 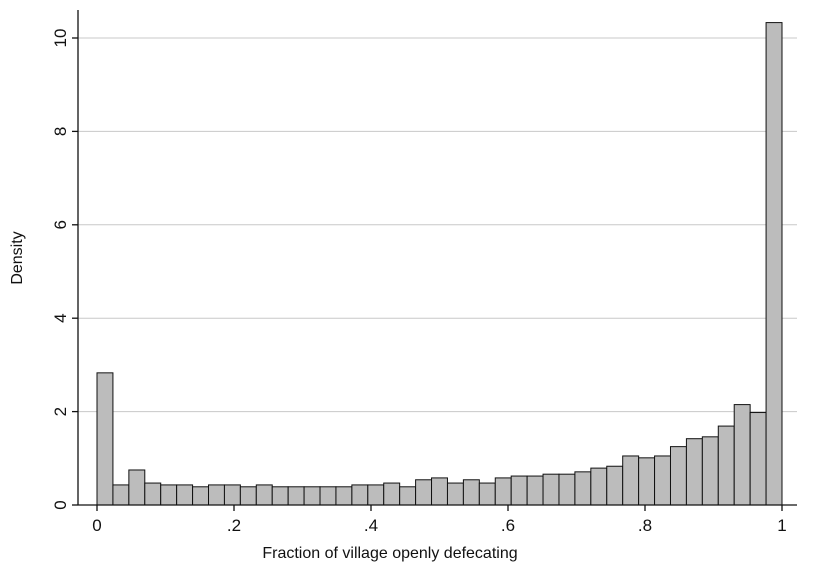 What do you see at coordinates (60, 38) in the screenshot?
I see `y-tick-label-5: 10` at bounding box center [60, 38].